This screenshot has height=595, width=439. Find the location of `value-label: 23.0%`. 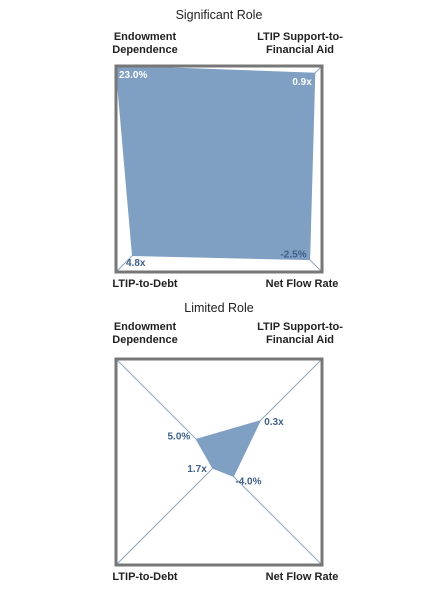

value-label: 23.0% is located at coordinates (133, 75).